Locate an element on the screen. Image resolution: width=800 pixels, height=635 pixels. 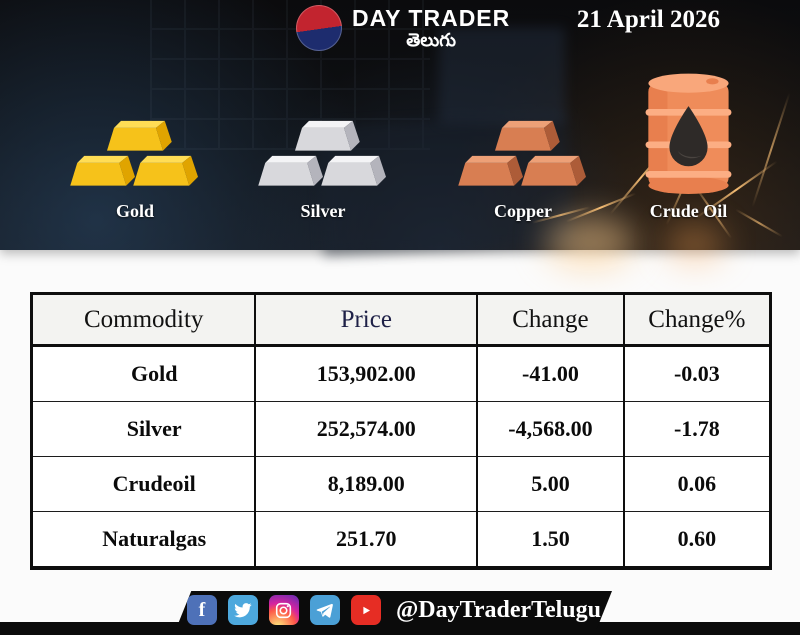
change-pct-value: 0.60 is located at coordinates (696, 539).